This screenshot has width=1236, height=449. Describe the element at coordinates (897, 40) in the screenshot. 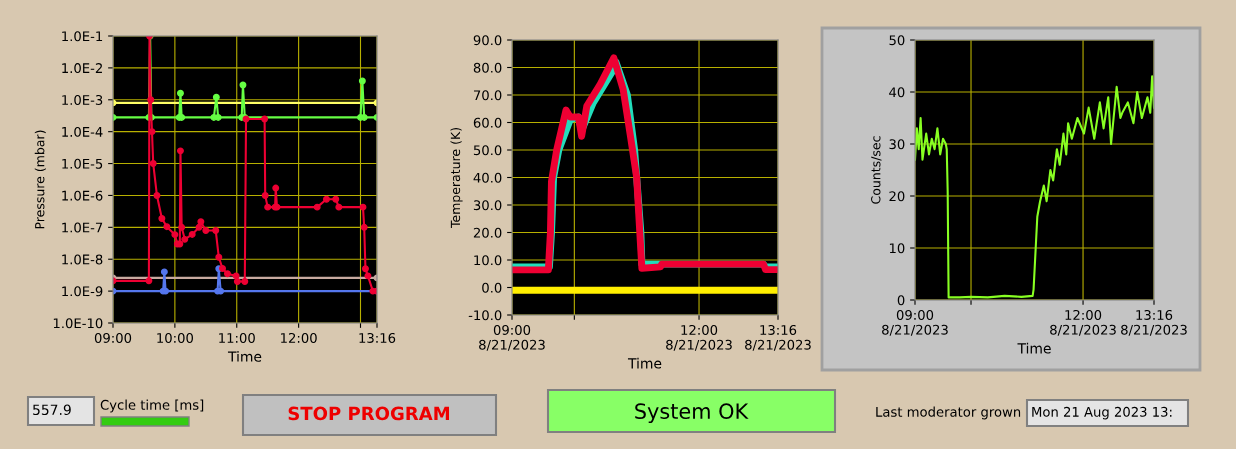

I see `y-tick-label: 50` at that location.